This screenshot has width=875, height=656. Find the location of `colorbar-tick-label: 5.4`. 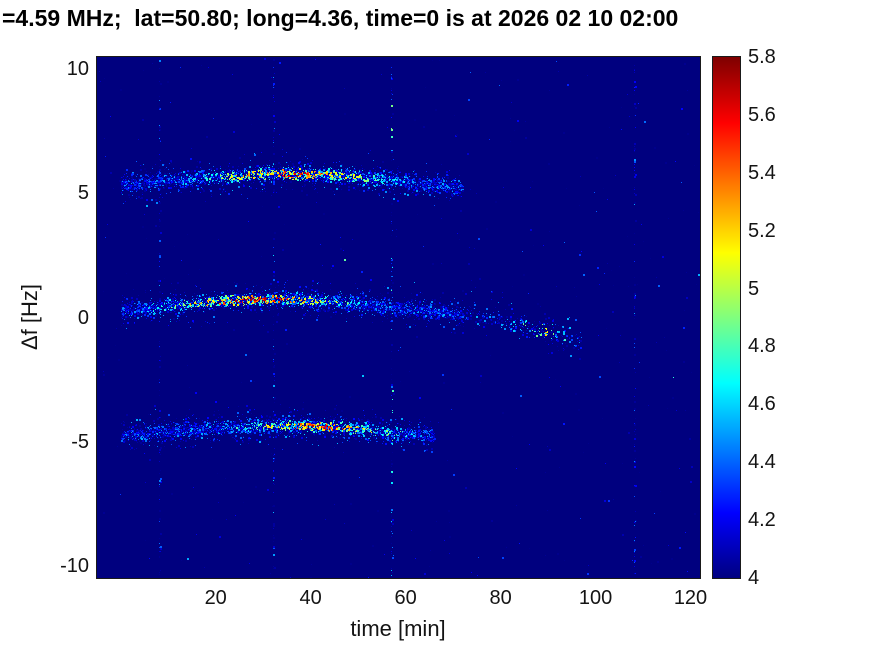

colorbar-tick-label: 5.4 is located at coordinates (762, 172).